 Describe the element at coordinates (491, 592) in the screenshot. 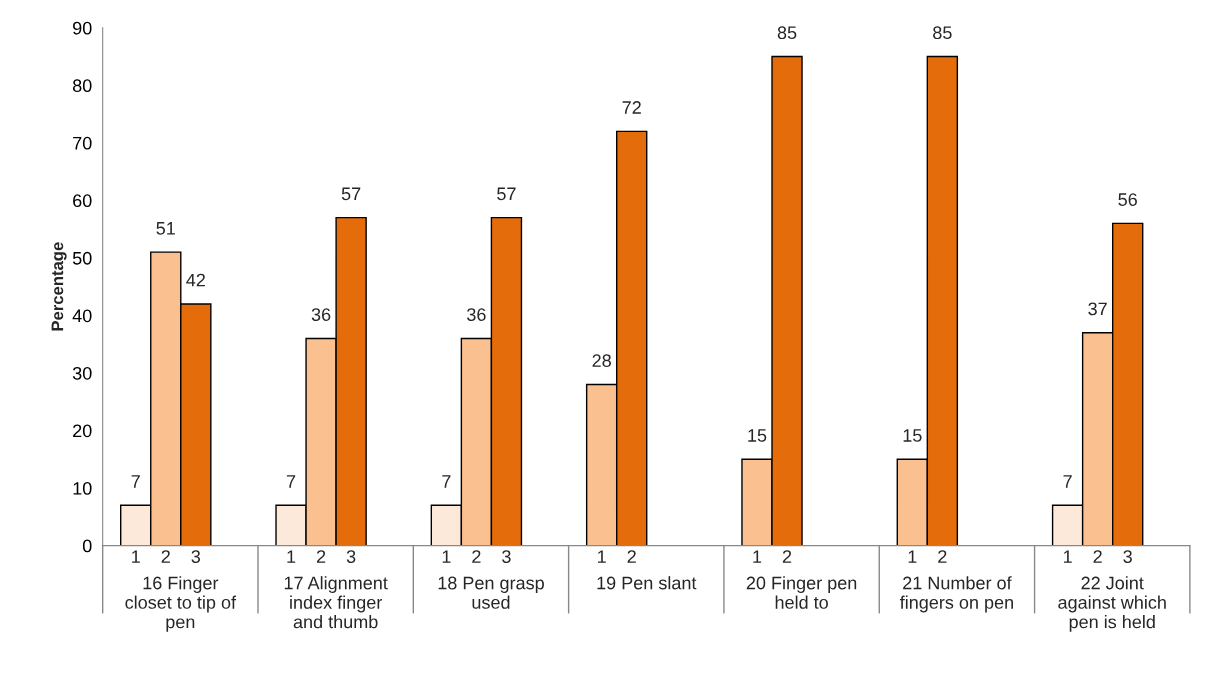

I see `x-tick-label: 18 Pen grasp used` at that location.